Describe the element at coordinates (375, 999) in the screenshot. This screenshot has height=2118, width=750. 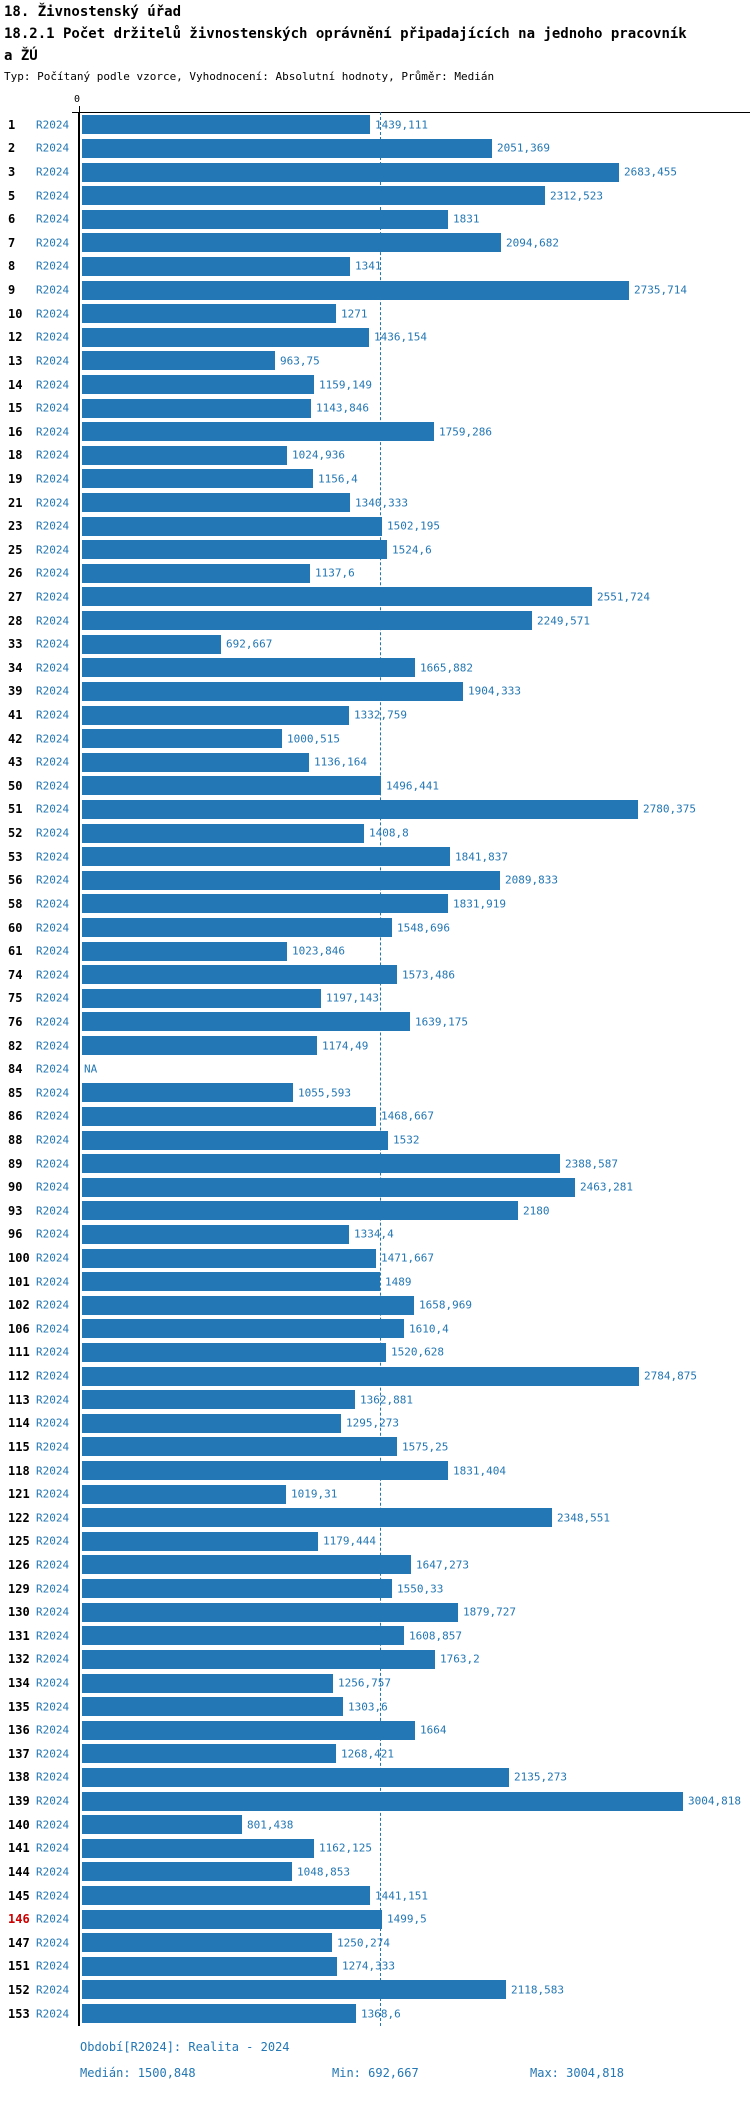
I see `bar-row: 75 R2024 1197,143` at that location.